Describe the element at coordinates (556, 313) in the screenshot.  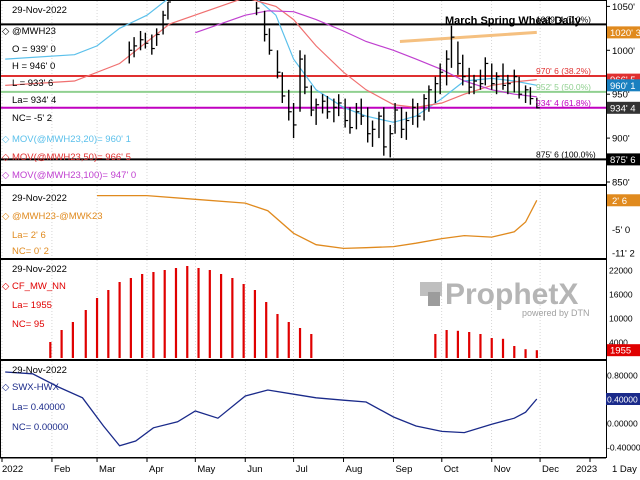
I see `watermark-tagline: powered by DTN` at that location.